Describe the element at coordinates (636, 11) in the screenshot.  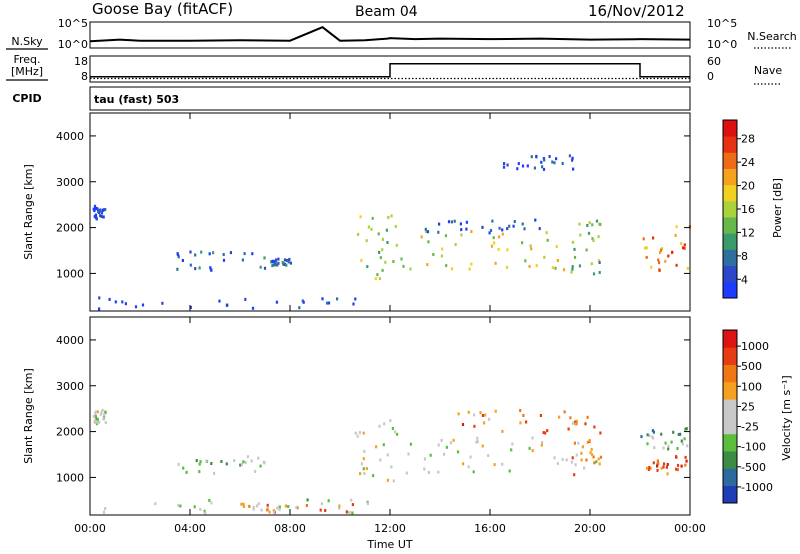
I see `date-title: 16/Nov/2012` at that location.